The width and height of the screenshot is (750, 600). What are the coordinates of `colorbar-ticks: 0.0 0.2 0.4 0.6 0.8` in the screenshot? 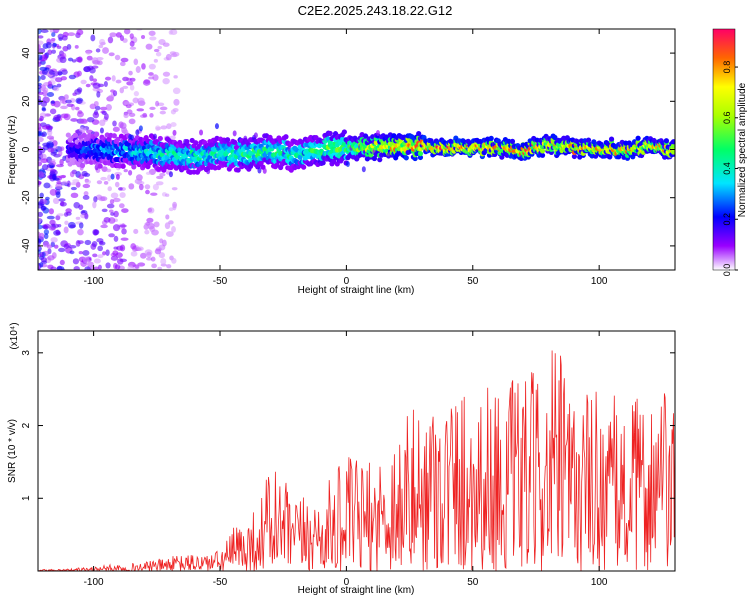 It's located at (730, 168).